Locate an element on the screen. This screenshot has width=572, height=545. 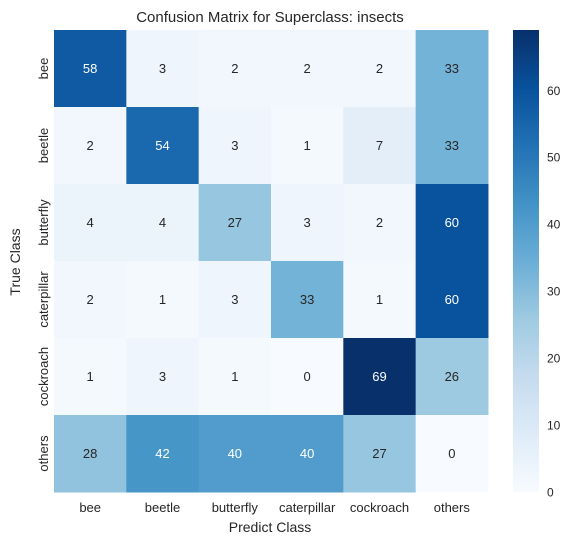
cell-value-label: 28 is located at coordinates (90, 453).